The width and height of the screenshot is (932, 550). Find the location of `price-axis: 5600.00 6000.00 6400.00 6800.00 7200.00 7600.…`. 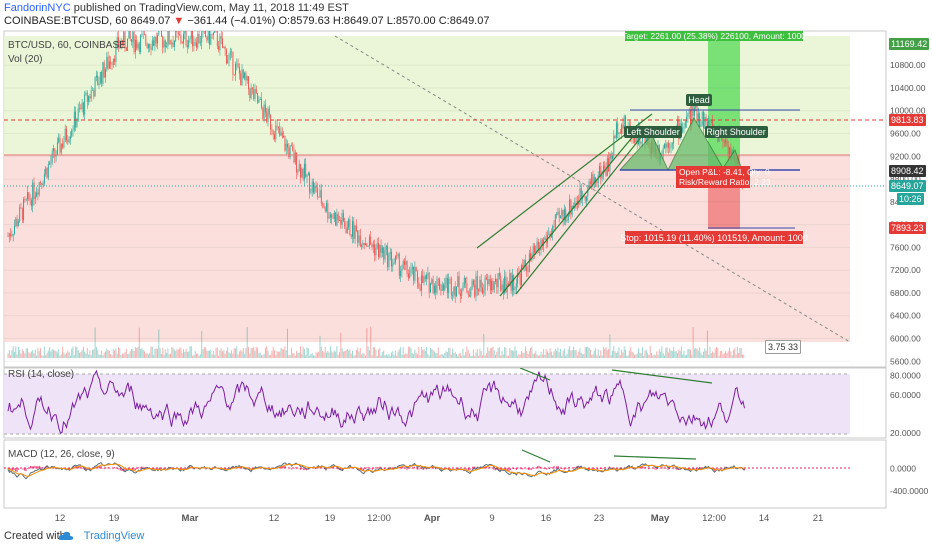

price-axis: 5600.00 6000.00 6400.00 6800.00 7200.00 7600.… is located at coordinates (908, 213).